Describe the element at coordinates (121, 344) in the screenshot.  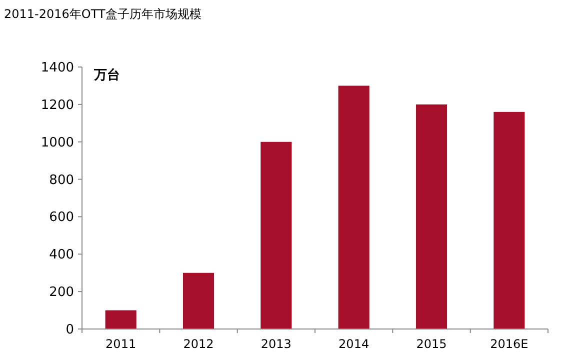
I see `x-tick-label: 2011` at that location.